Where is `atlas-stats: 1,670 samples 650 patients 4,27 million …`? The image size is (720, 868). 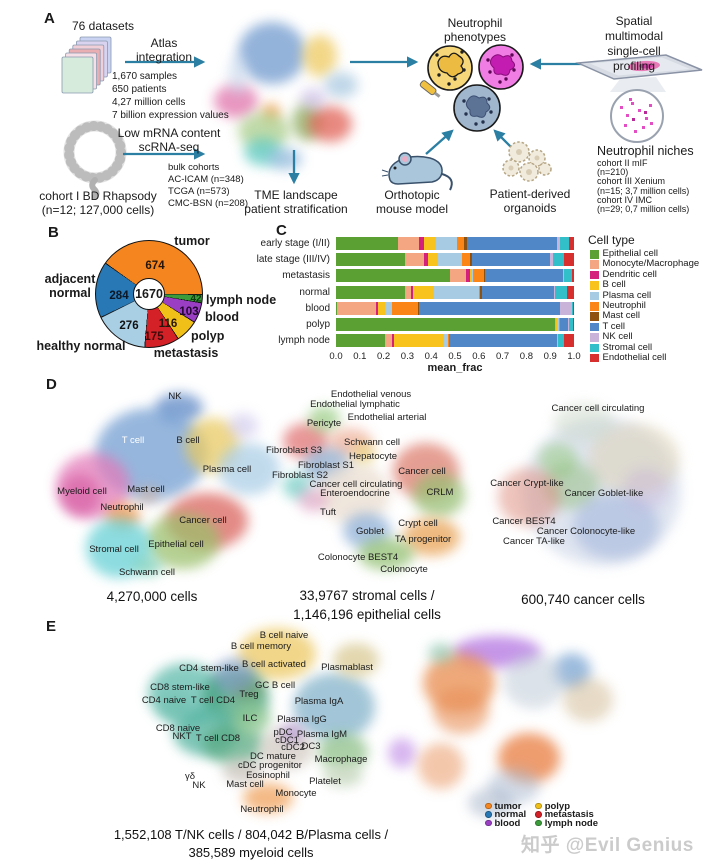 atlas-stats: 1,670 samples 650 patients 4,27 million … is located at coordinates (170, 96).